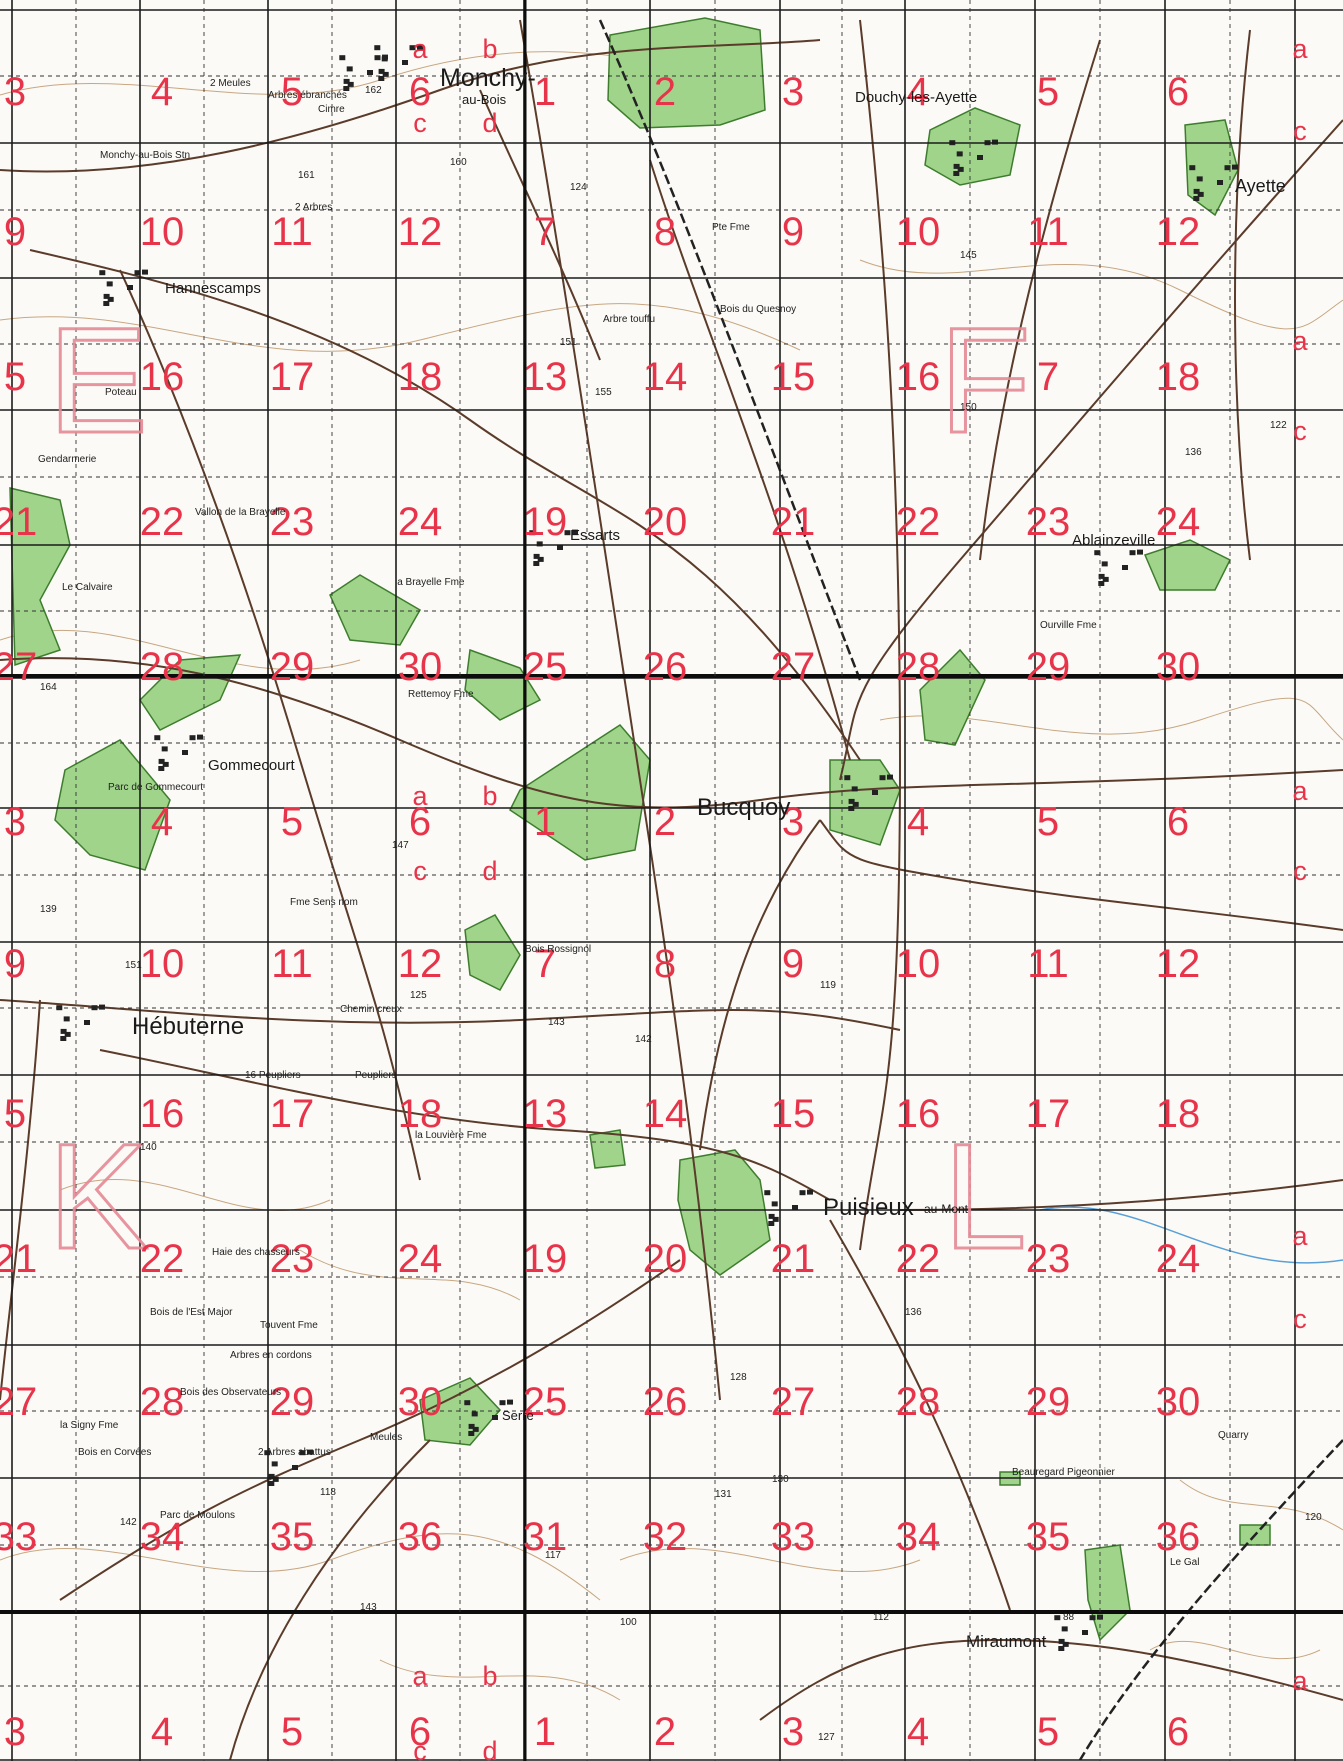 This screenshot has width=1343, height=1761. I want to click on square-number: 18, so click(1178, 377).